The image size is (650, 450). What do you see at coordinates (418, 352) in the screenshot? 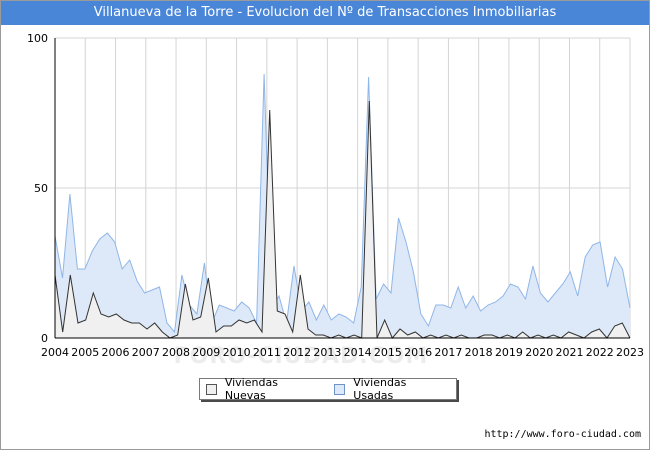
I see `x-tick-label: 2016` at bounding box center [418, 352].